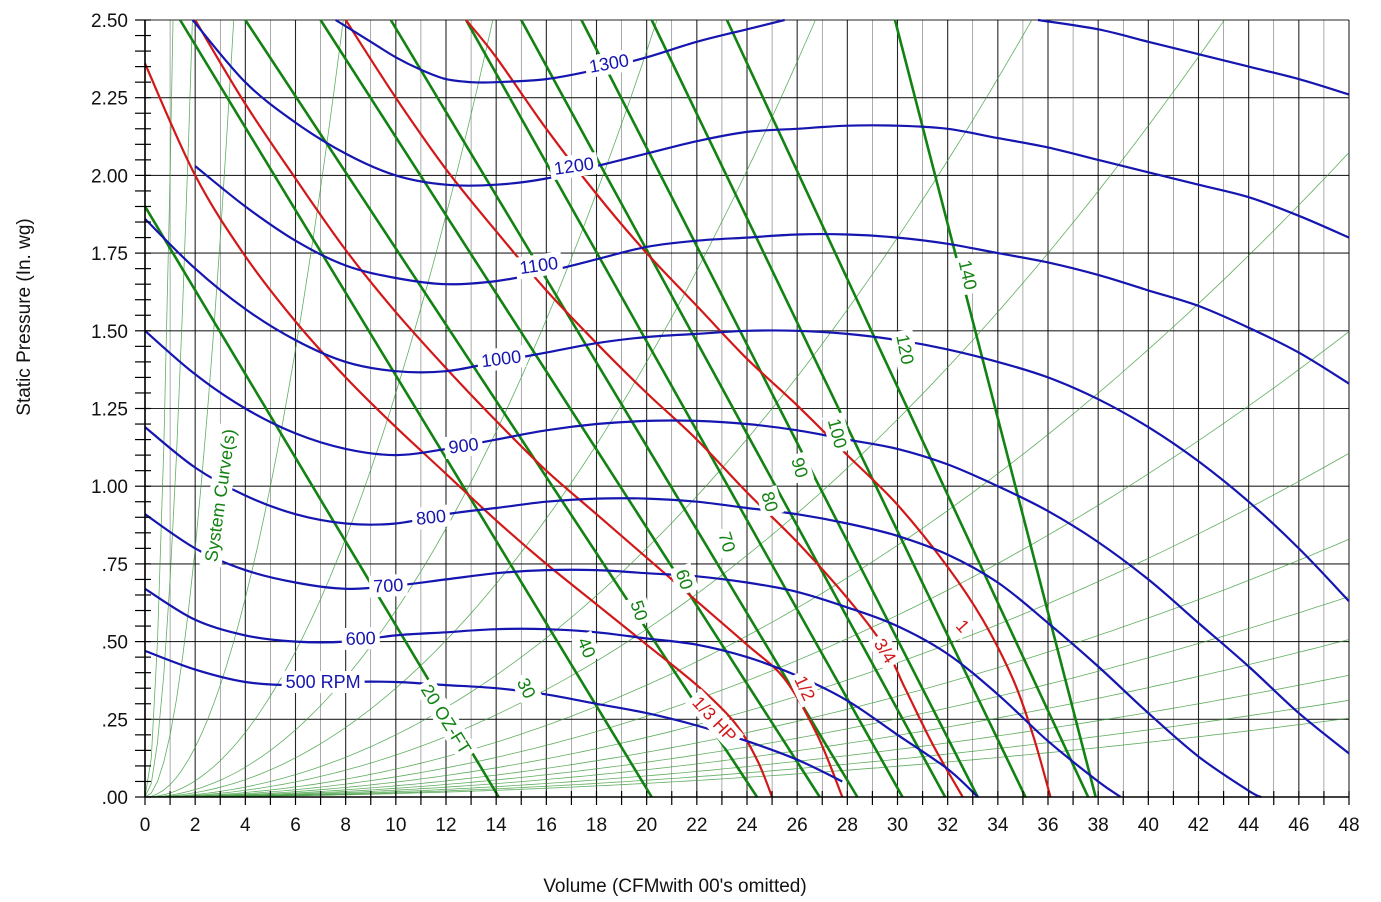 The height and width of the screenshot is (902, 1381). I want to click on x-tick-label: 4, so click(245, 825).